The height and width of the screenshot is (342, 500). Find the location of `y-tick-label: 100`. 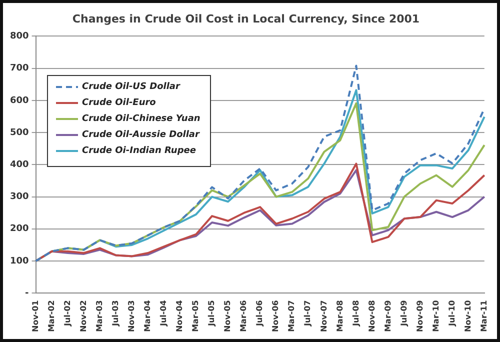

y-tick-label: 100 is located at coordinates (19, 261).